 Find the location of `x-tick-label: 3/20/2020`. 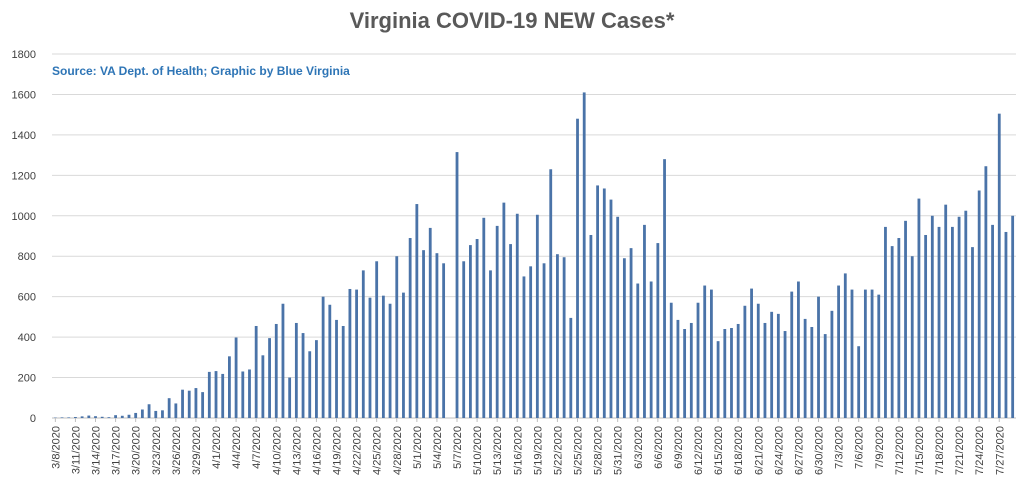

x-tick-label: 3/20/2020 is located at coordinates (137, 450).